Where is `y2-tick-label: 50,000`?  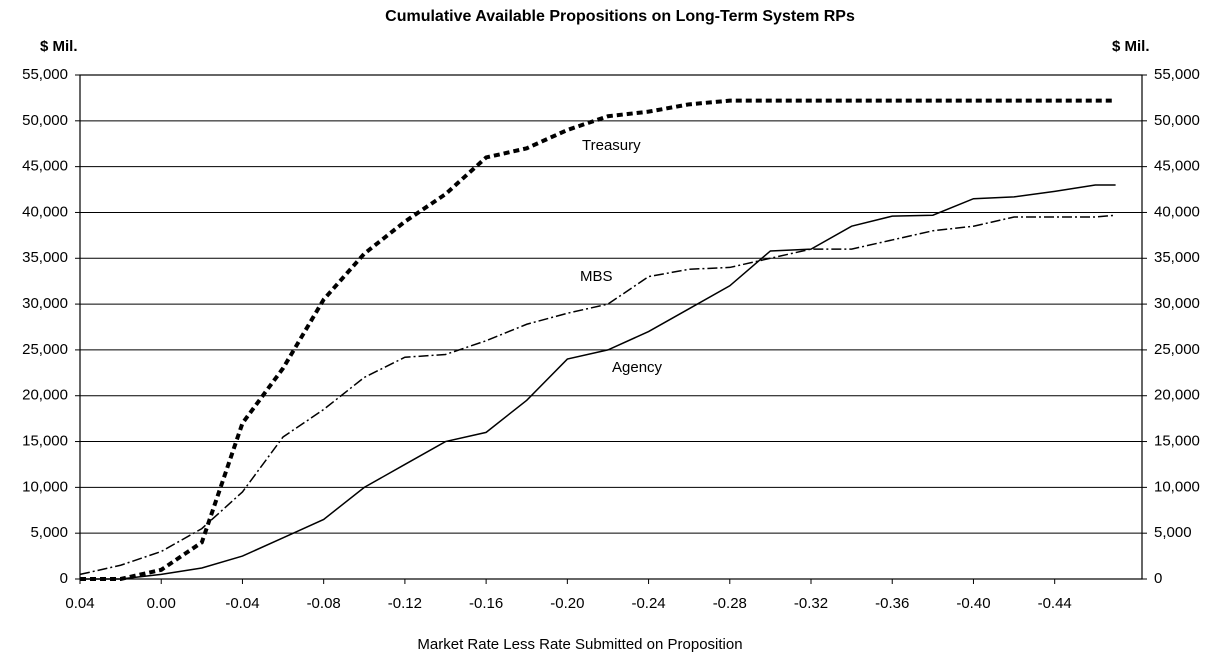 y2-tick-label: 50,000 is located at coordinates (1177, 120).